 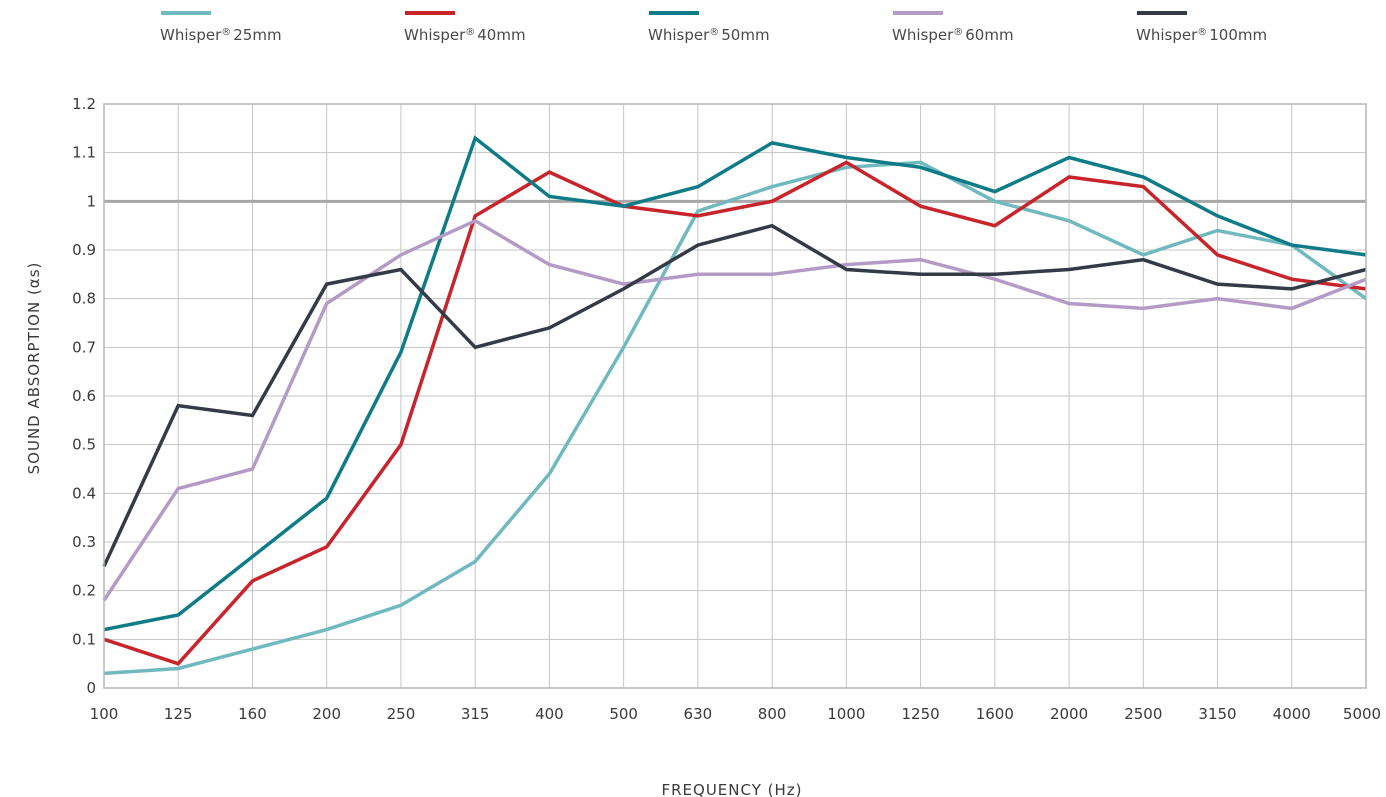 I want to click on x-tick-label: 3150, so click(x=1217, y=714).